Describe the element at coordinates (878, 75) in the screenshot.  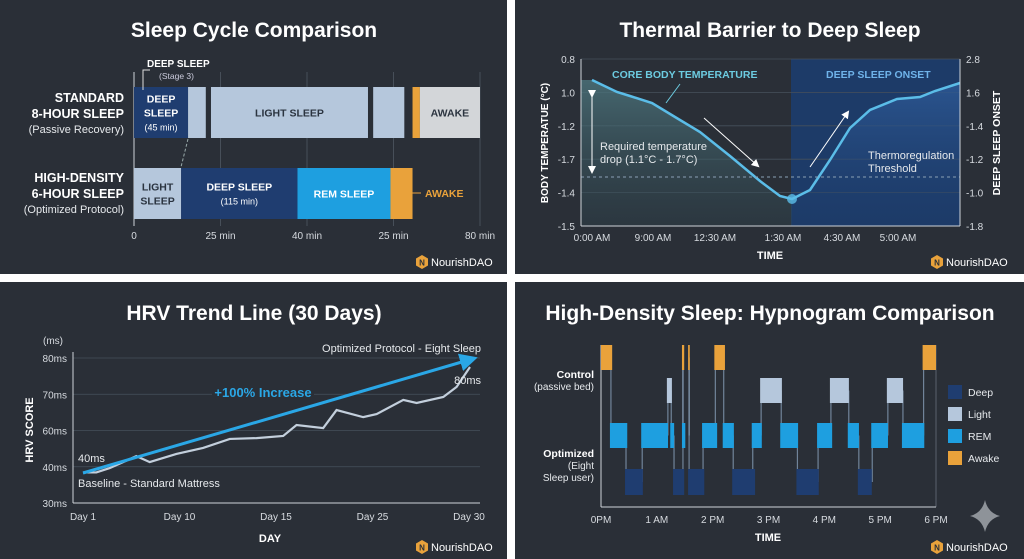
I see `region-label: DEEP SLEEP ONSET` at that location.